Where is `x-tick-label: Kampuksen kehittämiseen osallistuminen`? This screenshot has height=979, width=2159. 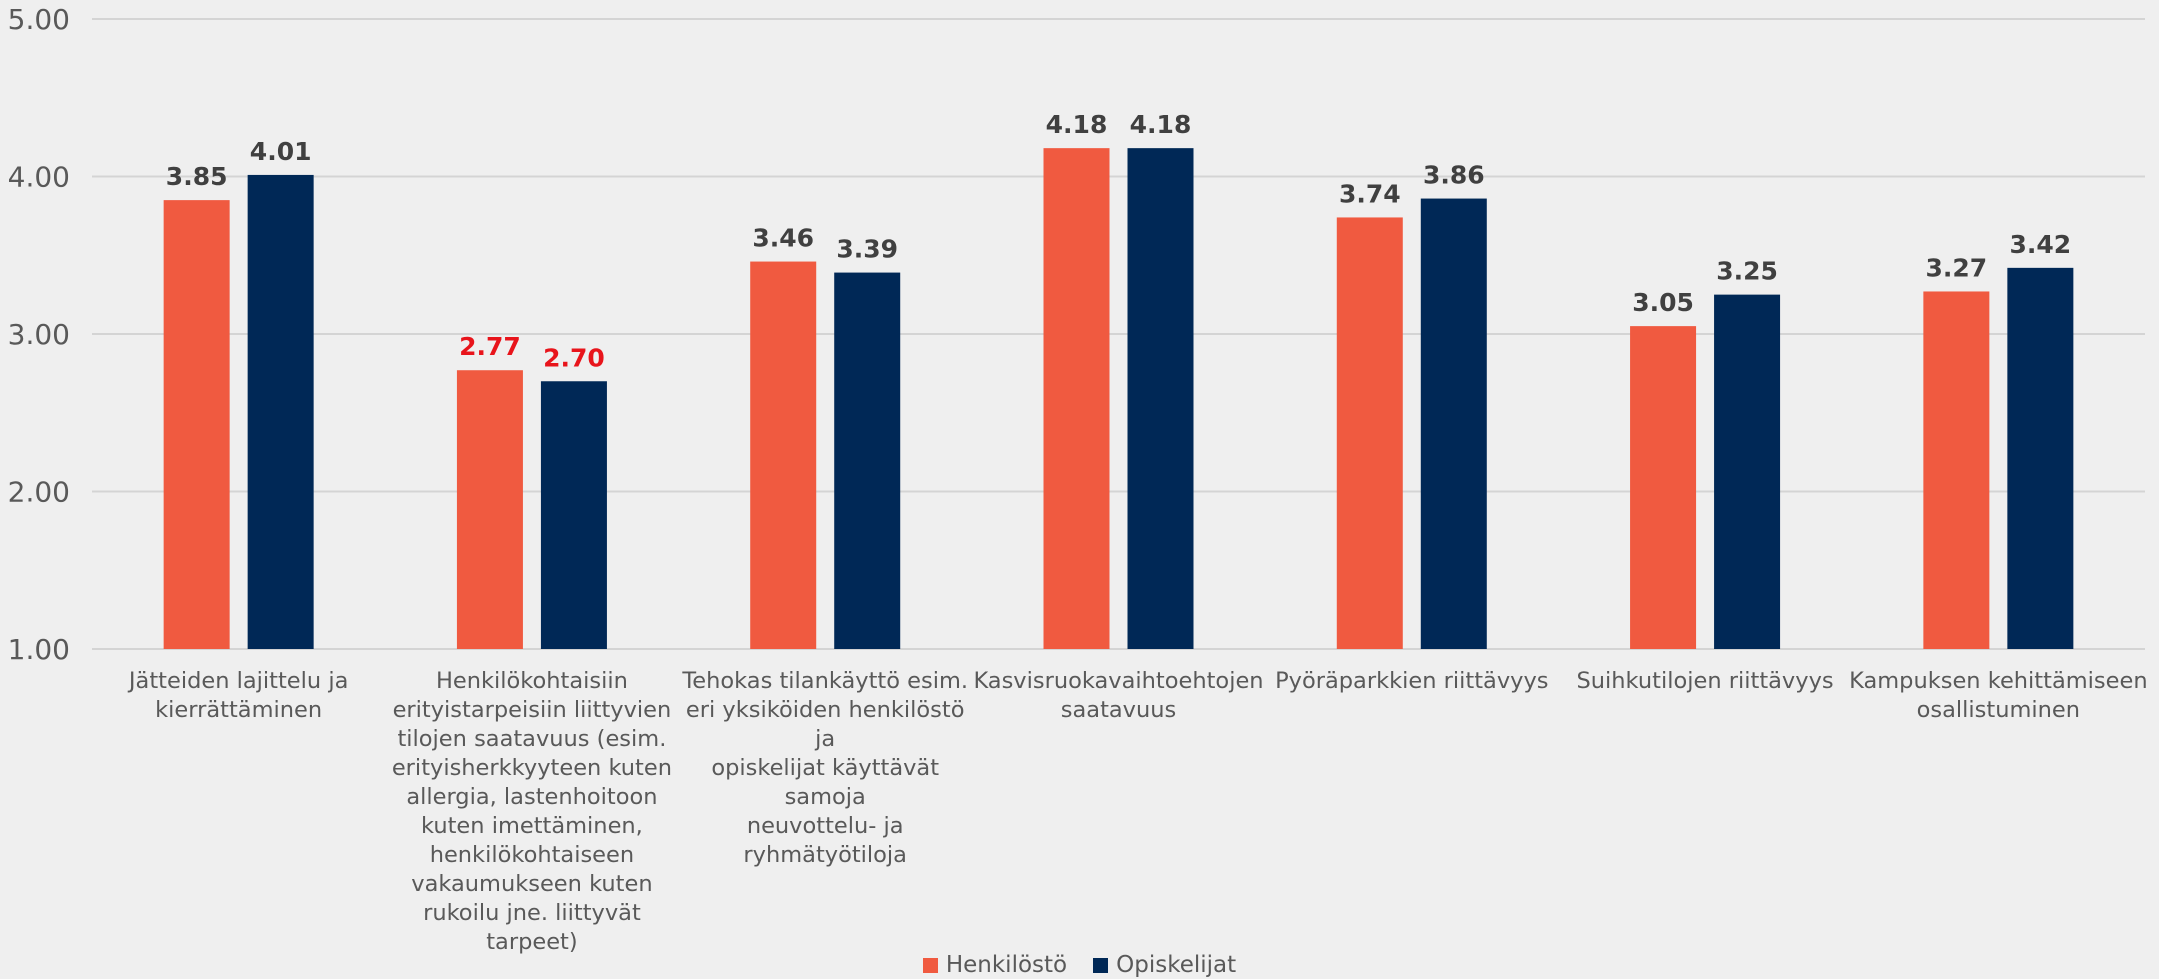
x-tick-label: Kampuksen kehittämiseen osallistuminen is located at coordinates (1998, 695).